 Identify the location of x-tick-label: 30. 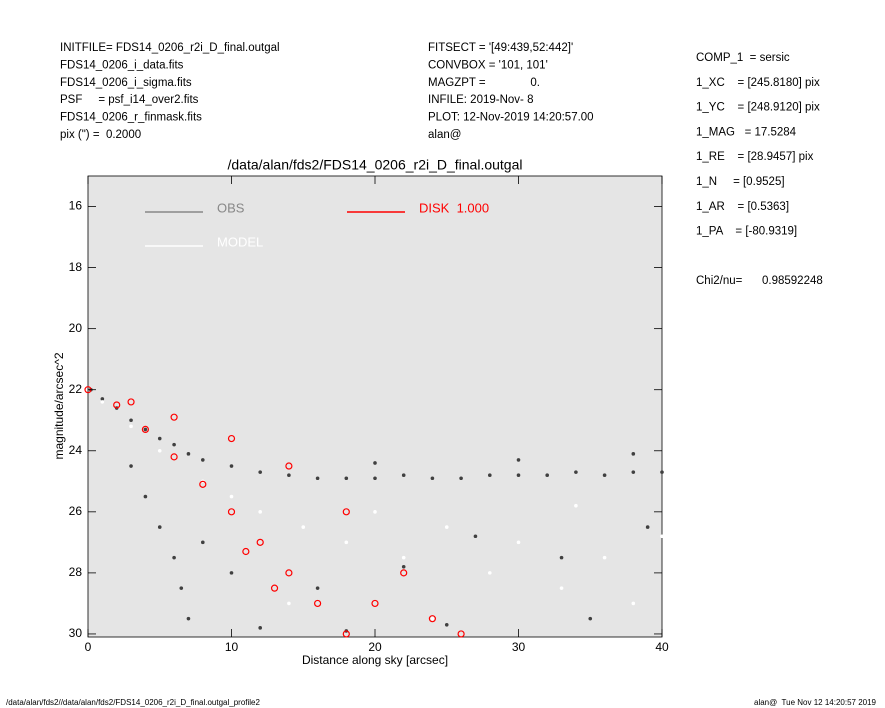
(519, 647).